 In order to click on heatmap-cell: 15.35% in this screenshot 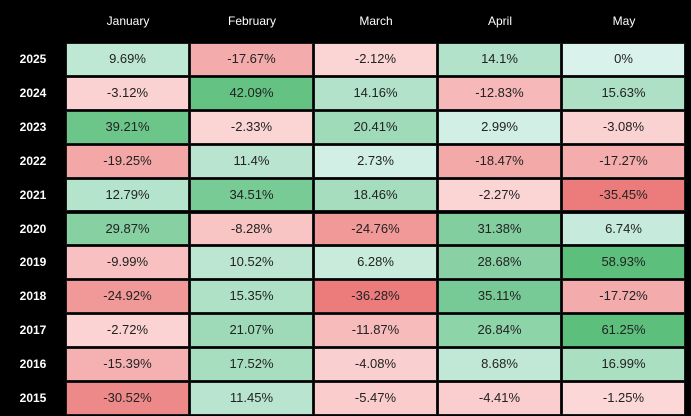, I will do `click(251, 297)`.